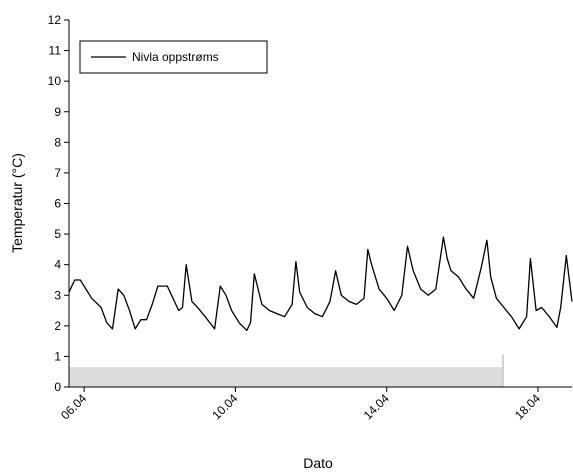 The image size is (573, 473). What do you see at coordinates (73, 406) in the screenshot?
I see `x-tick-label: 06.04` at bounding box center [73, 406].